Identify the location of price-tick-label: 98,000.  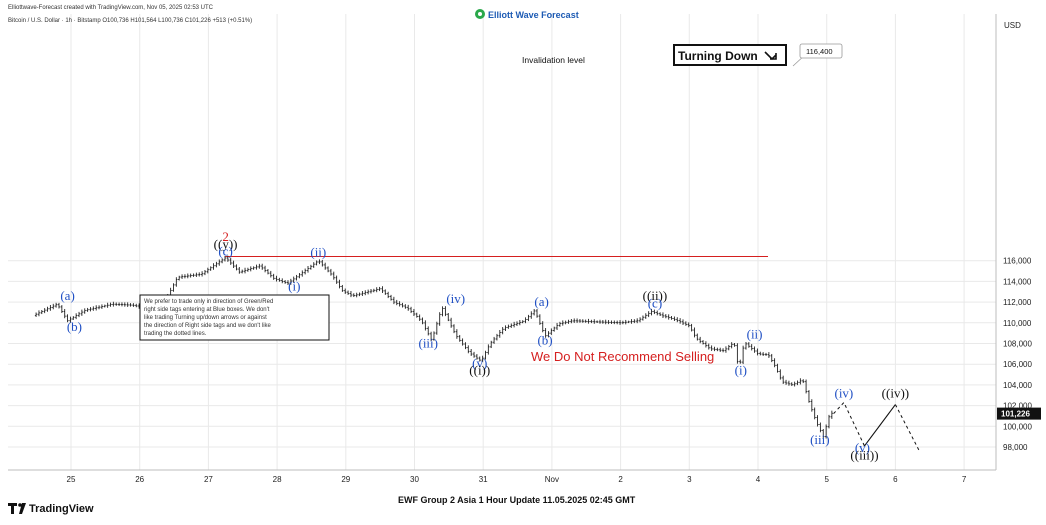
(1015, 447).